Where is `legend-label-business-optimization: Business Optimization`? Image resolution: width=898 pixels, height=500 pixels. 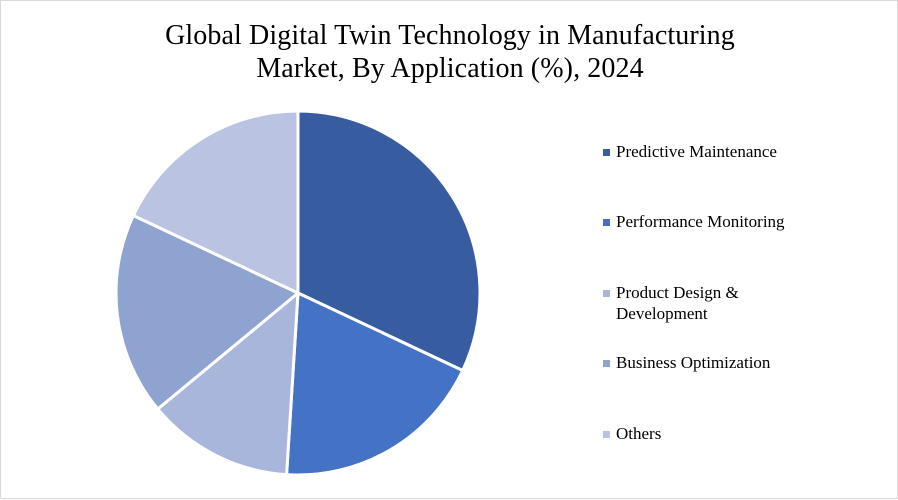 legend-label-business-optimization: Business Optimization is located at coordinates (693, 362).